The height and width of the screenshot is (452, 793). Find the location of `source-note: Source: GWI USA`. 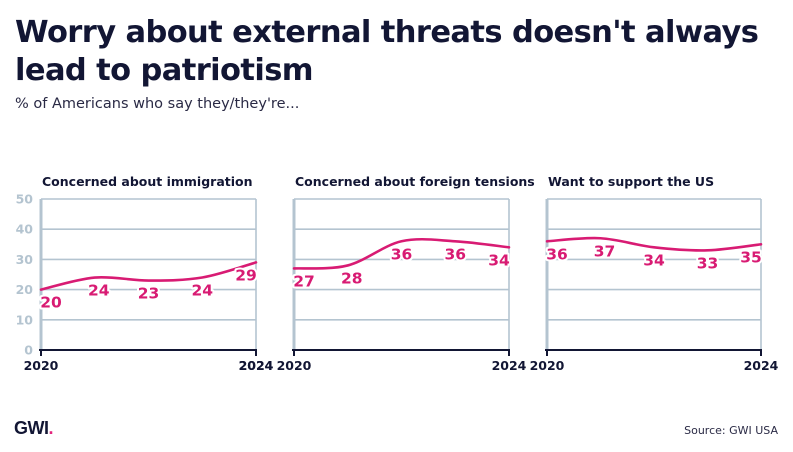

source-note: Source: GWI USA is located at coordinates (731, 430).